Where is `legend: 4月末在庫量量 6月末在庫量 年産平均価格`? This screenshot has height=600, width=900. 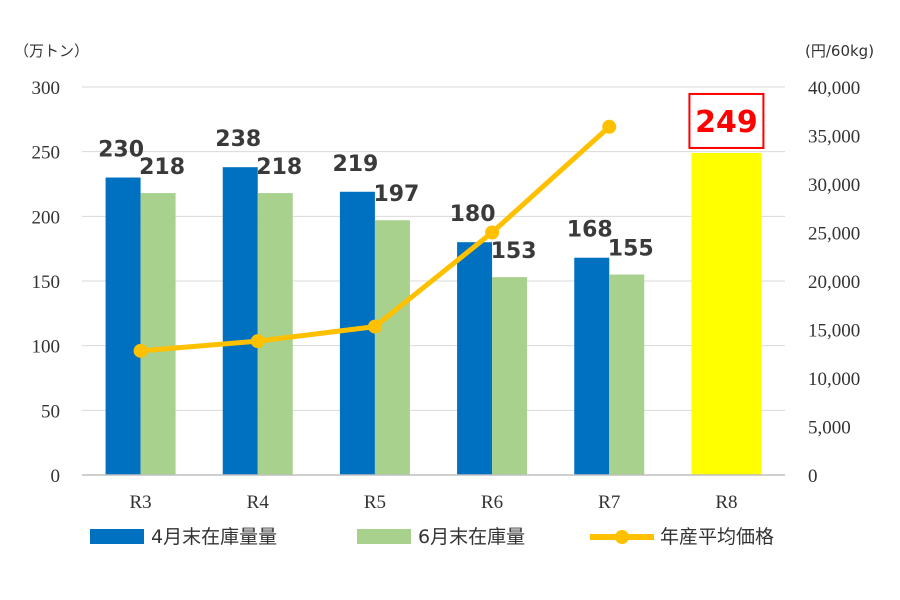 legend: 4月末在庫量量 6月末在庫量 年産平均価格 is located at coordinates (432, 537).